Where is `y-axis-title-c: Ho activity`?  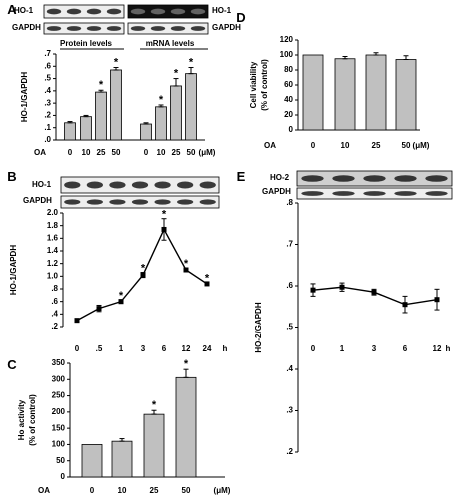
y-axis-title-c: Ho activity is located at coordinates (21, 419).